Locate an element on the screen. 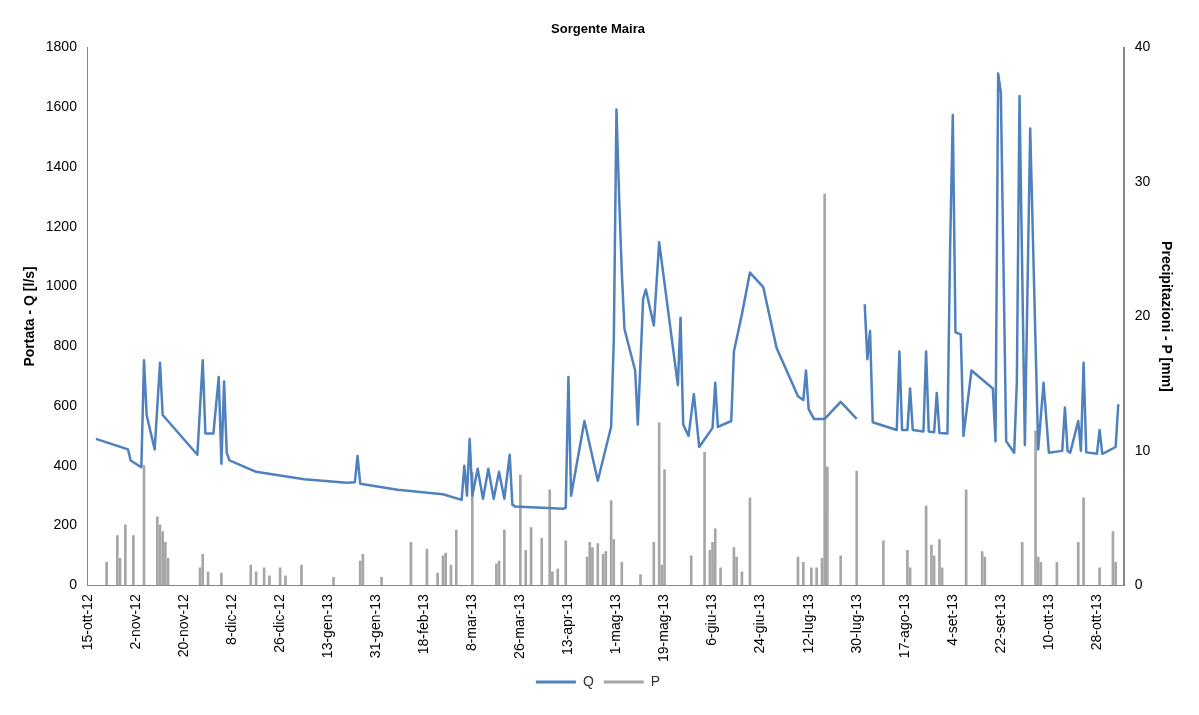  y2-tick-label: 30 is located at coordinates (1142, 180).